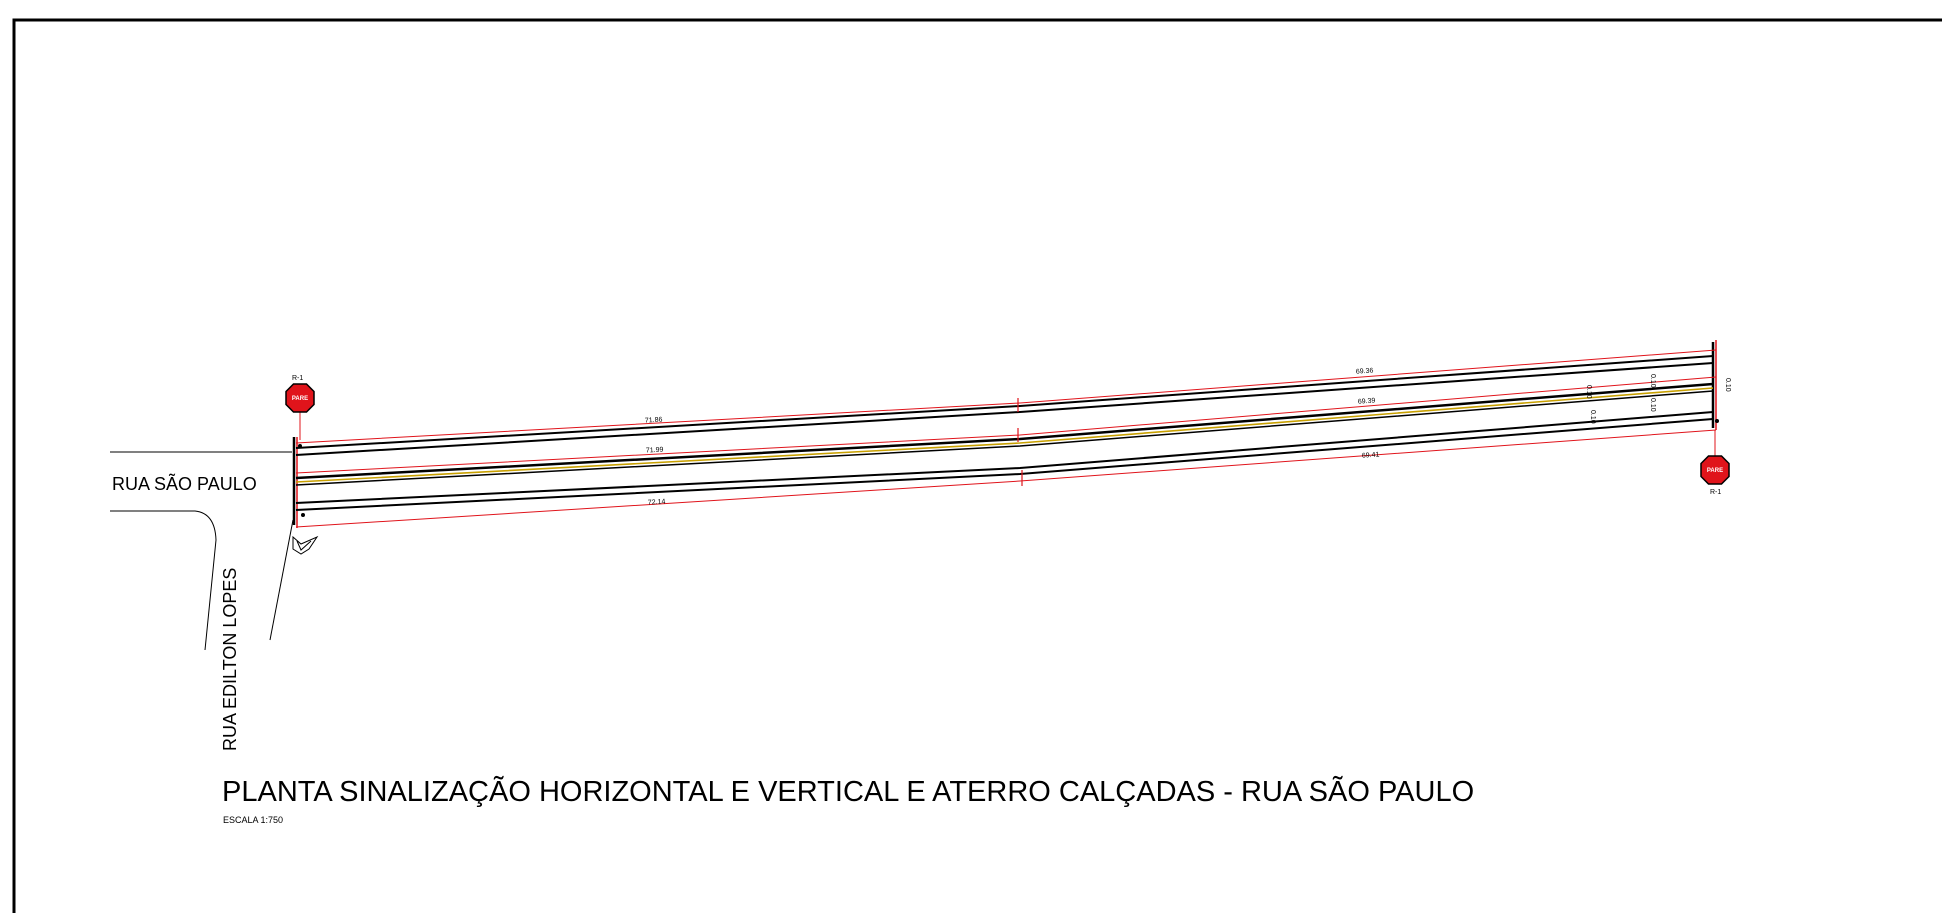 The image size is (1942, 913). What do you see at coordinates (297, 378) in the screenshot?
I see `sign-code-left: R-1` at bounding box center [297, 378].